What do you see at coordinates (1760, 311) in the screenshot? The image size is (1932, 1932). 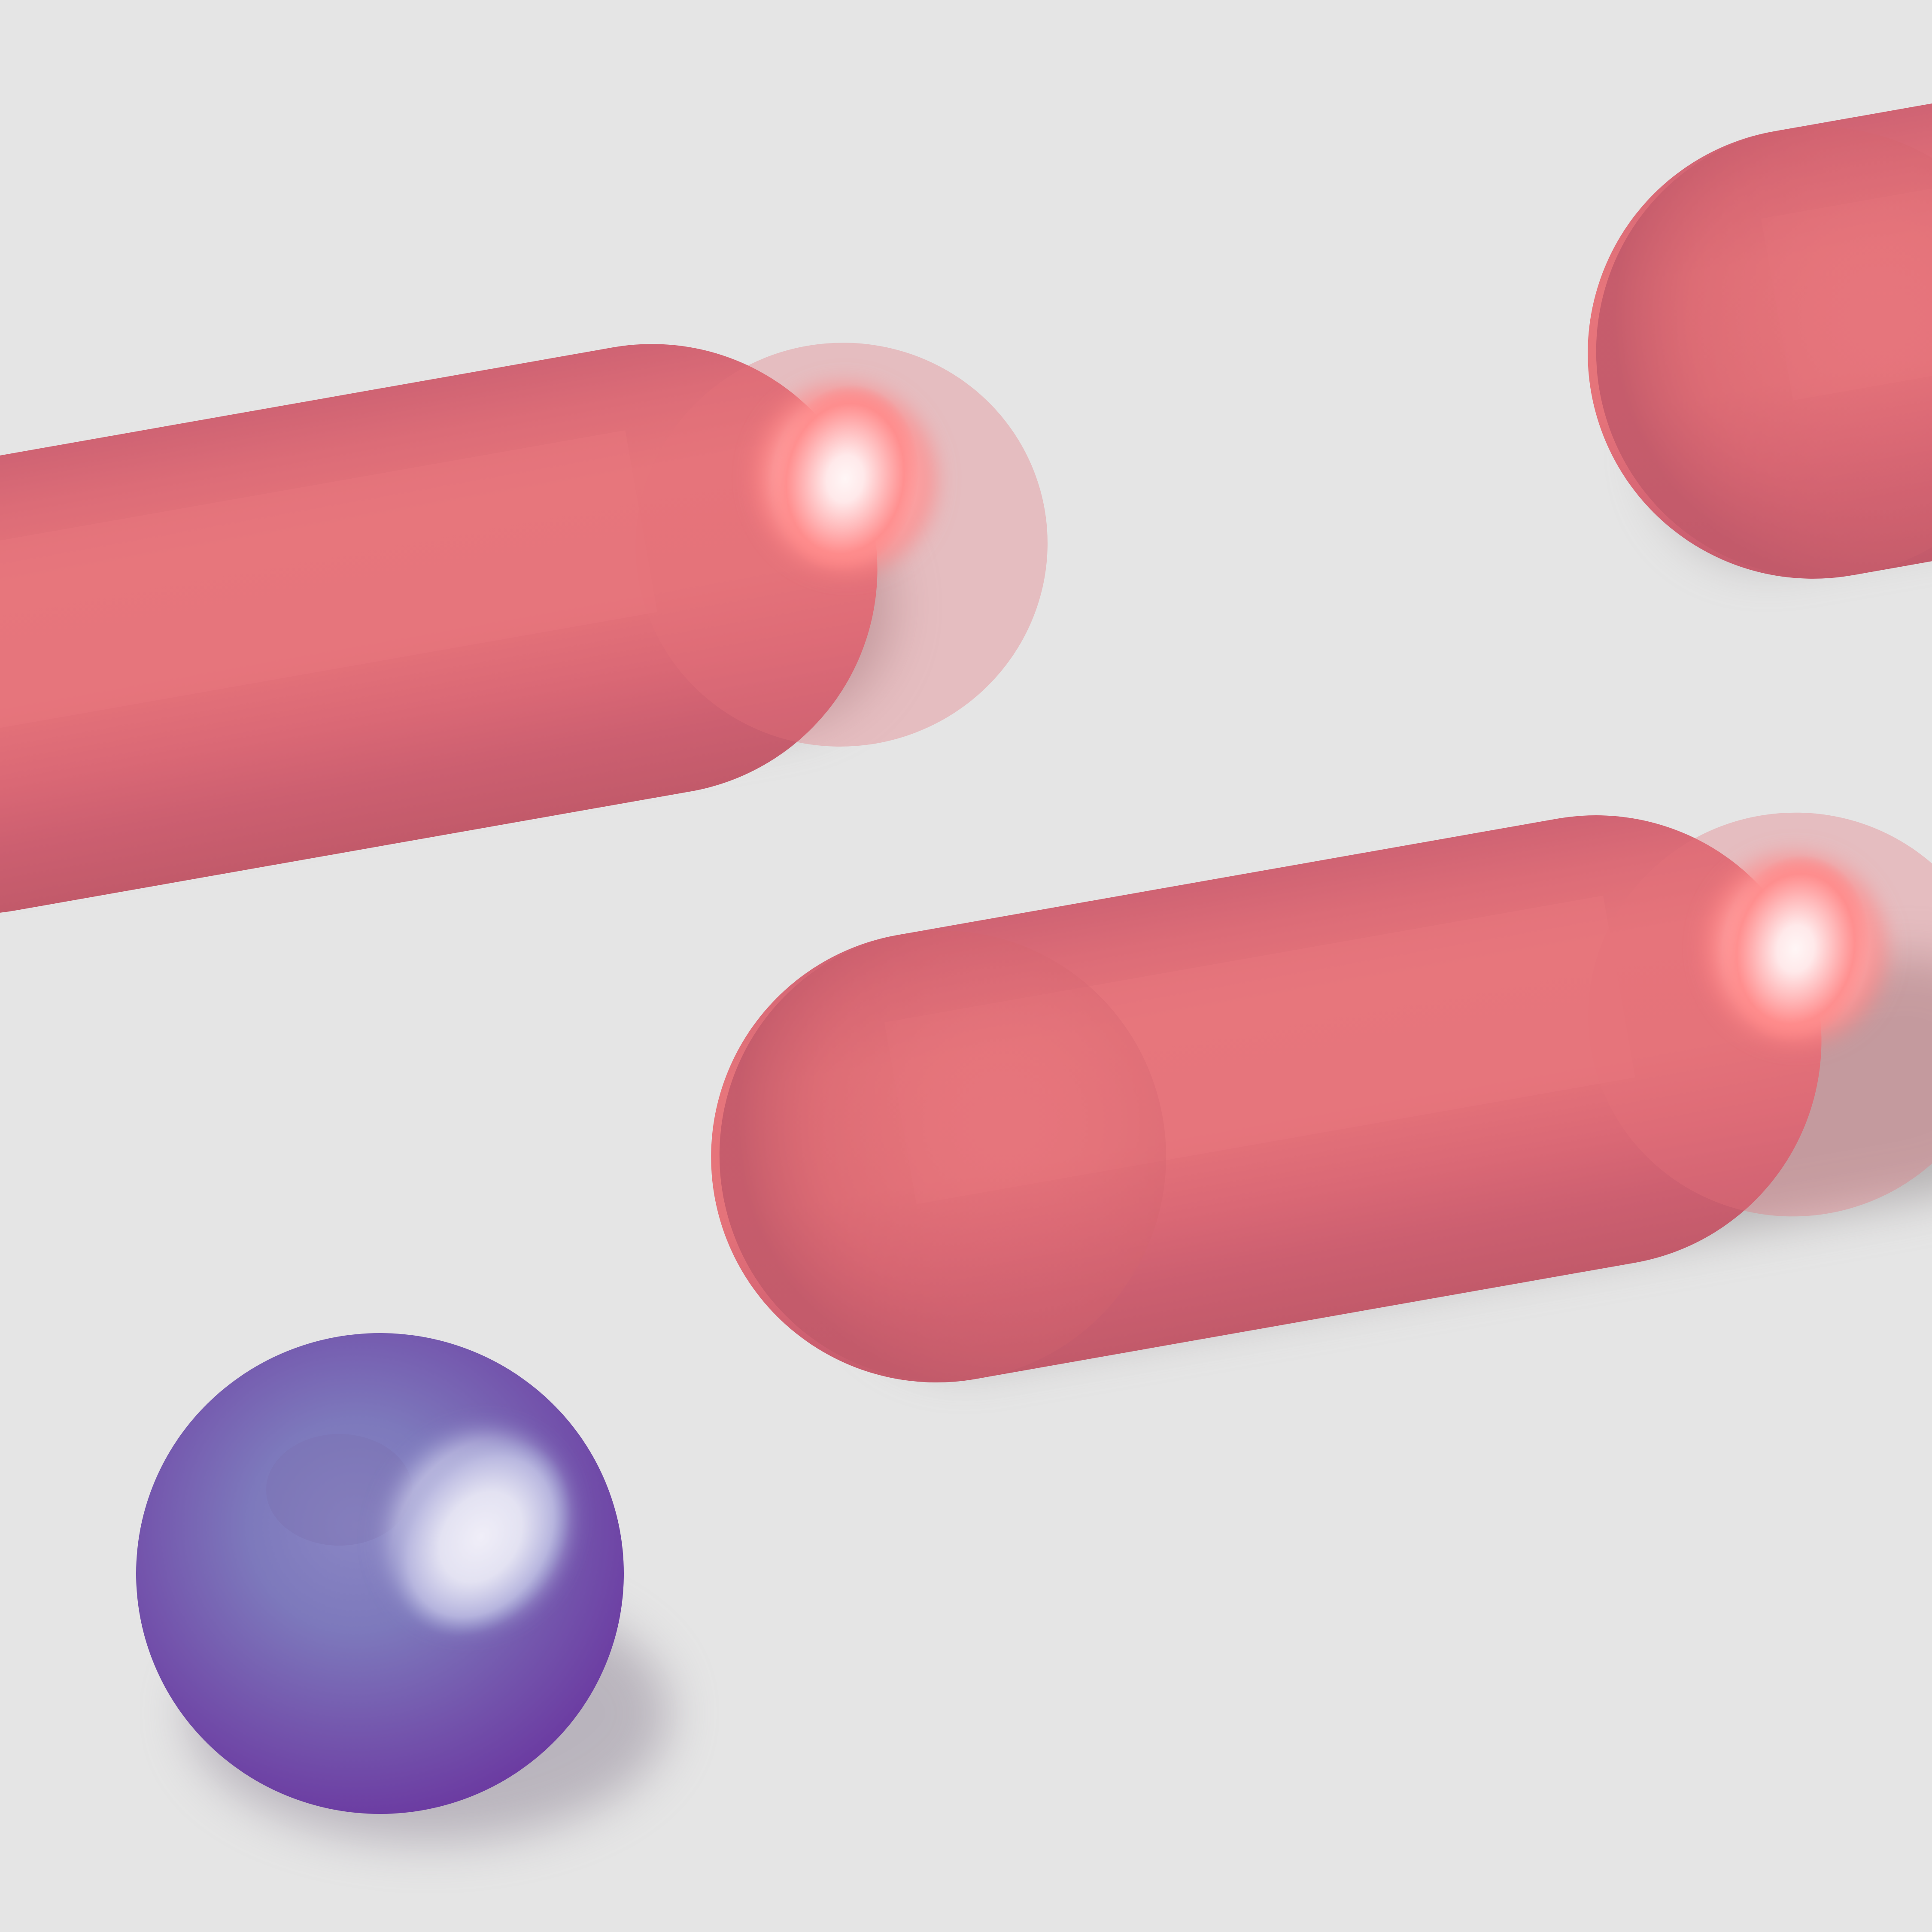 I see `capsule` at bounding box center [1760, 311].